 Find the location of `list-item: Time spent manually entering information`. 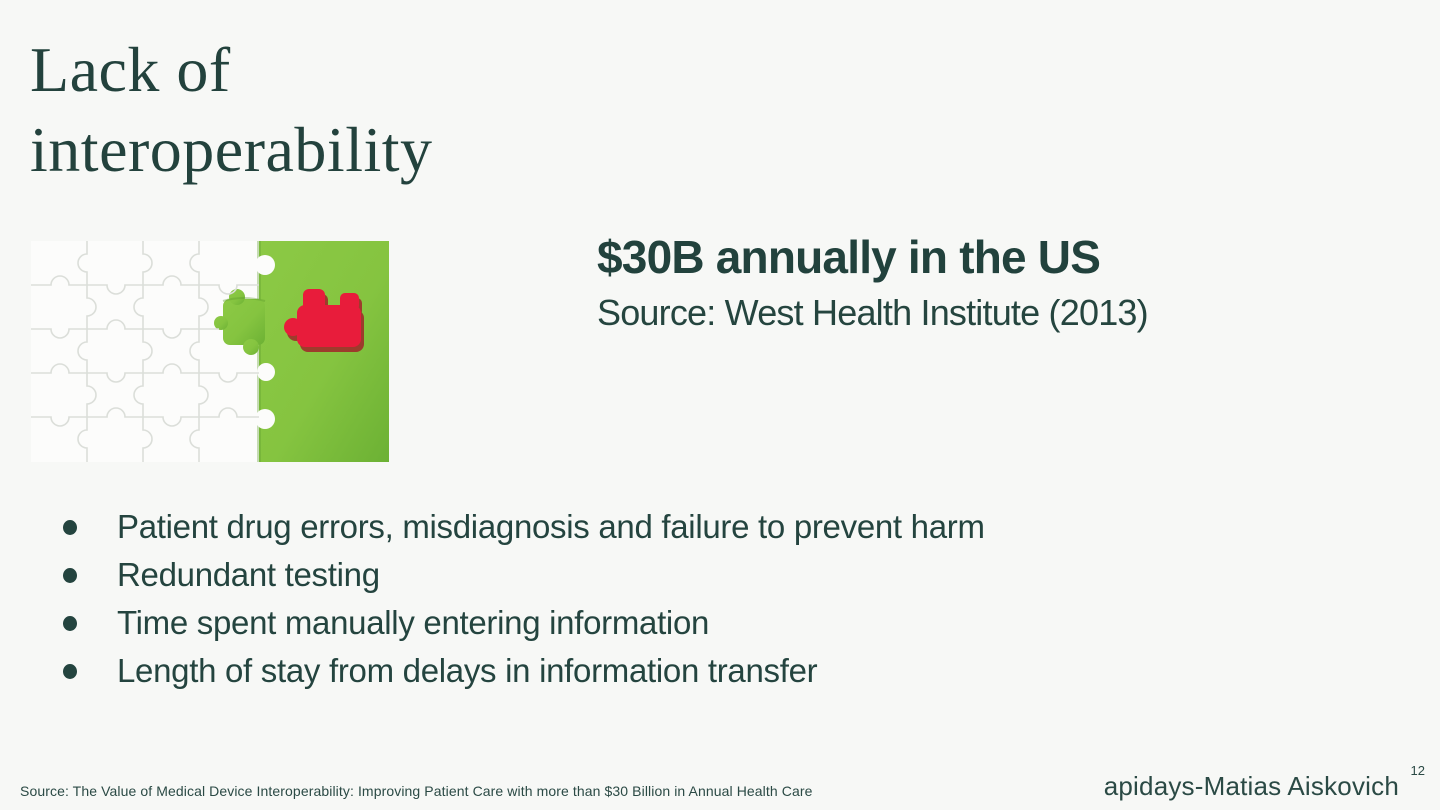

list-item: Time spent manually entering information is located at coordinates (524, 623).